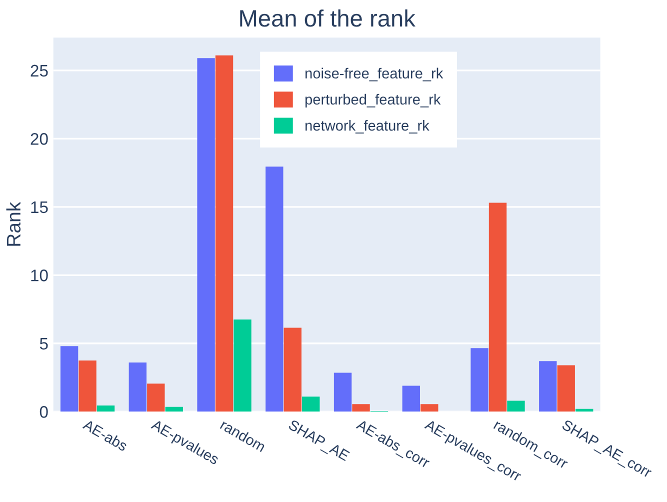 Image resolution: width=667 pixels, height=502 pixels. I want to click on y-tick-label: 15, so click(39, 207).